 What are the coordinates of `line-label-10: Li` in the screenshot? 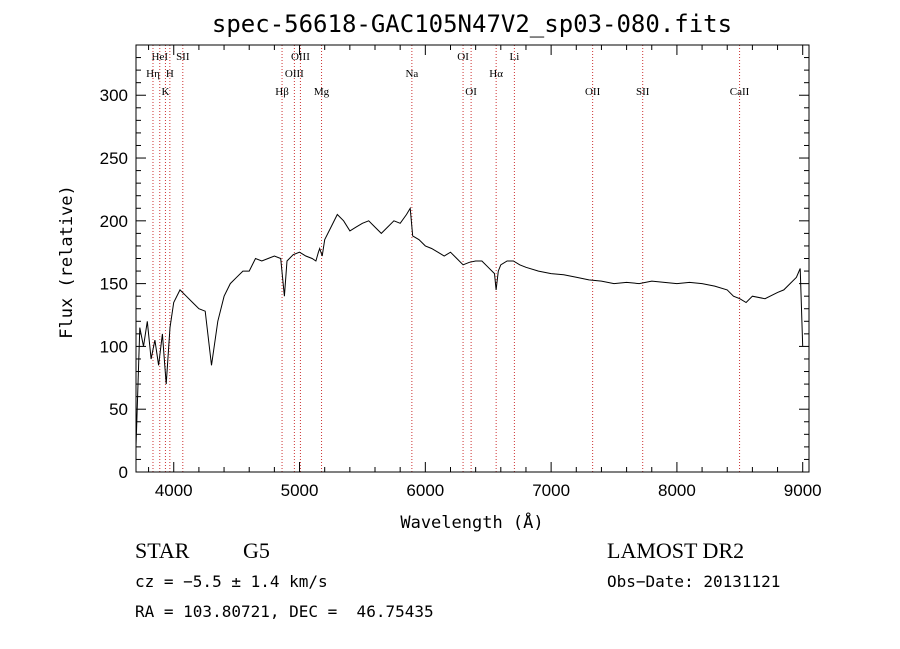 It's located at (514, 57).